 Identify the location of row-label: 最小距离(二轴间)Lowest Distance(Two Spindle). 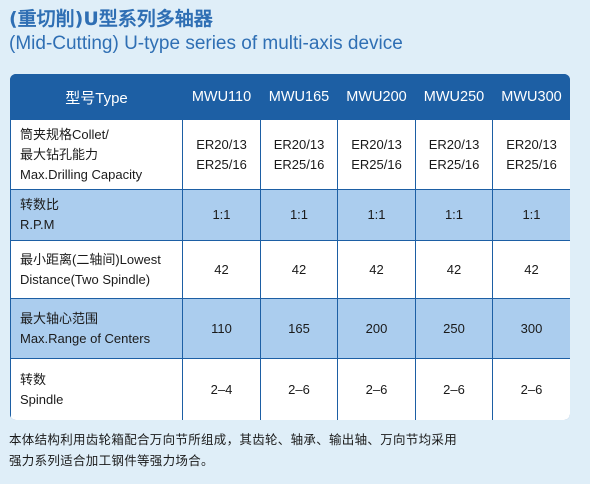
(96, 269).